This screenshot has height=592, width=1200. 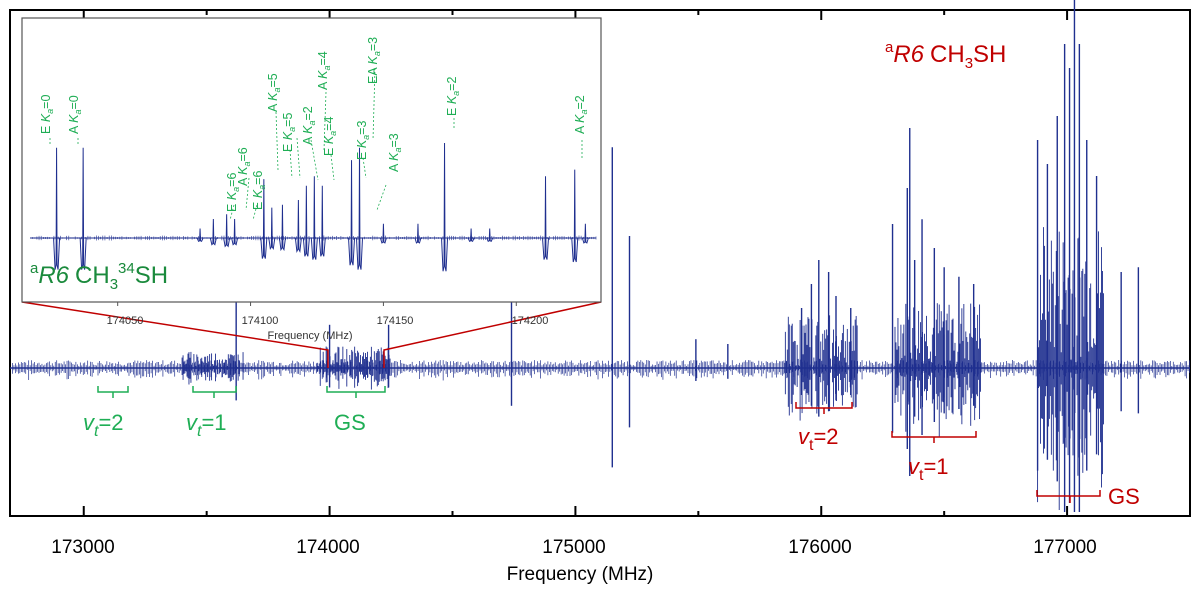 I want to click on title-tail: SH, so click(x=989, y=54).